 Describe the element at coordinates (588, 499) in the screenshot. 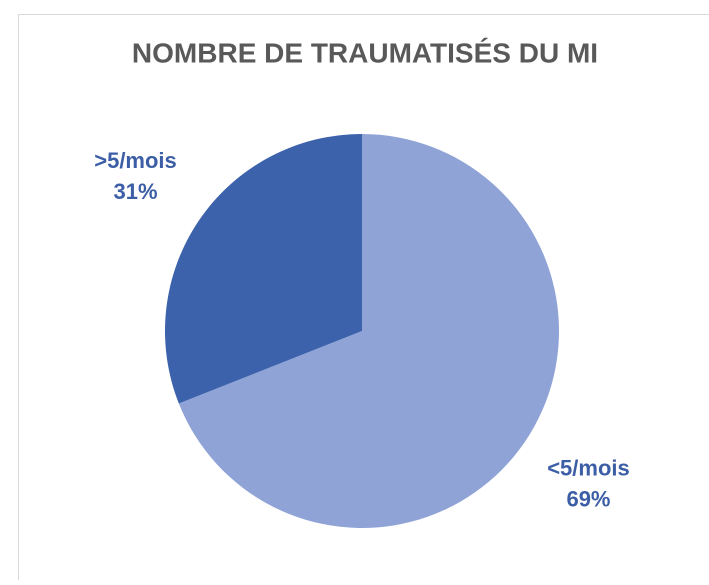

I see `slice-value-label: 69%` at that location.